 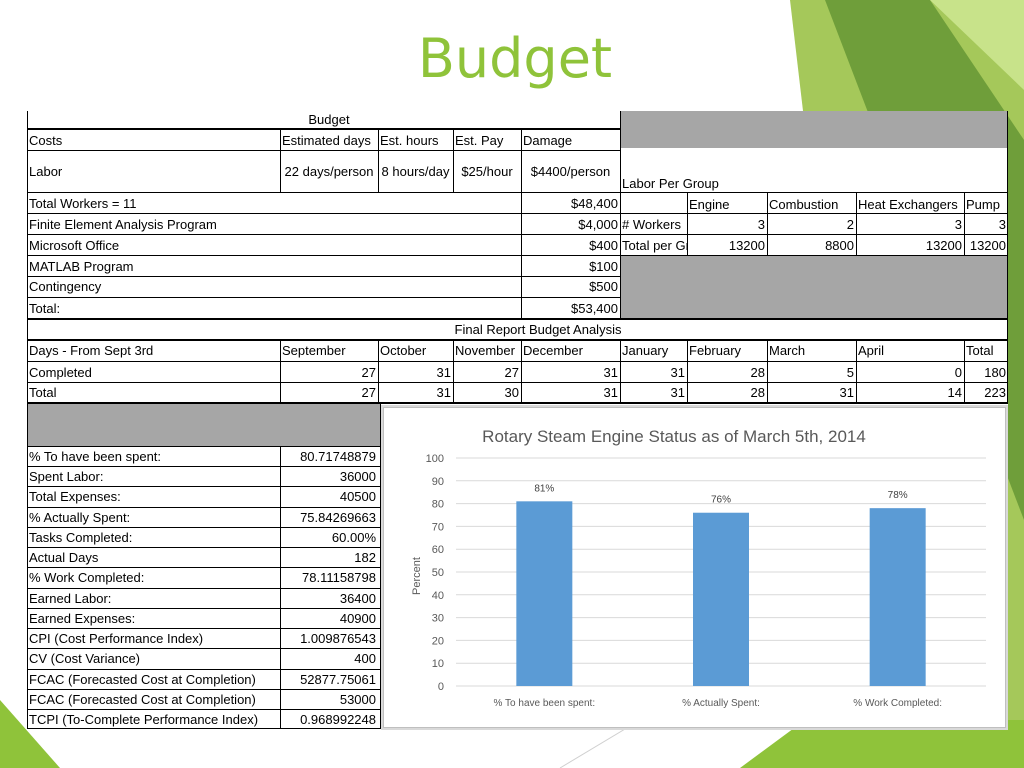 What do you see at coordinates (718, 703) in the screenshot?
I see `chart-x-ticks: % To have been spent: % Actually Spent` at bounding box center [718, 703].